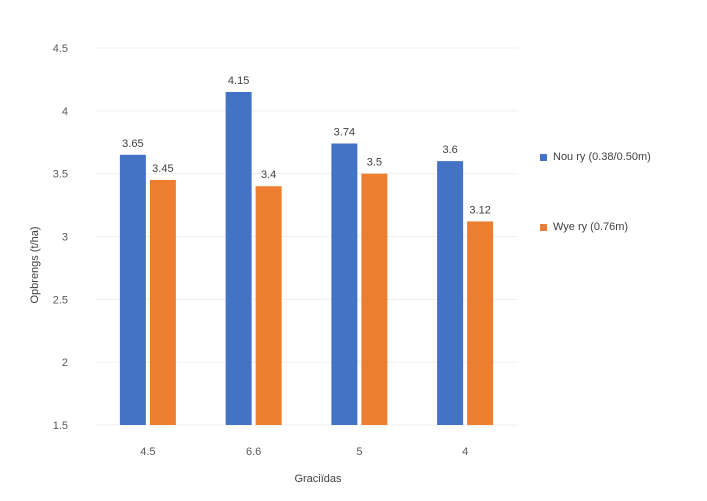 The width and height of the screenshot is (707, 501). I want to click on legend: Nou ry (0.38/0.50m) Wye ry (0.76m), so click(595, 218).